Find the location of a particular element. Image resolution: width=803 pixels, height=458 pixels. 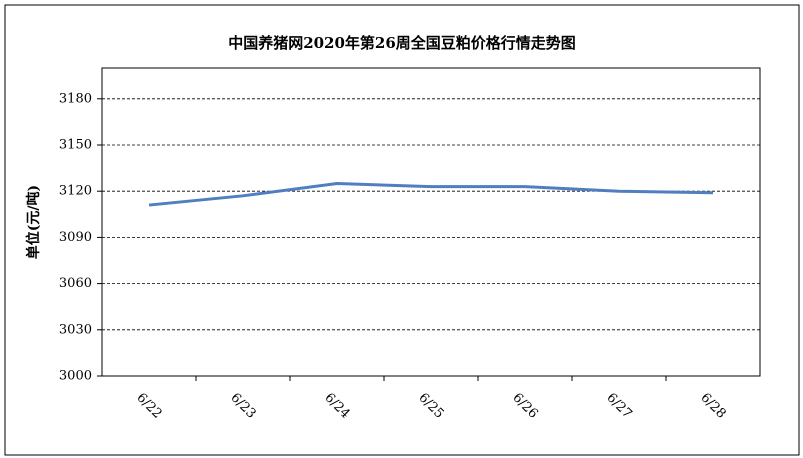

y-tick-label: 3060 is located at coordinates (75, 283).